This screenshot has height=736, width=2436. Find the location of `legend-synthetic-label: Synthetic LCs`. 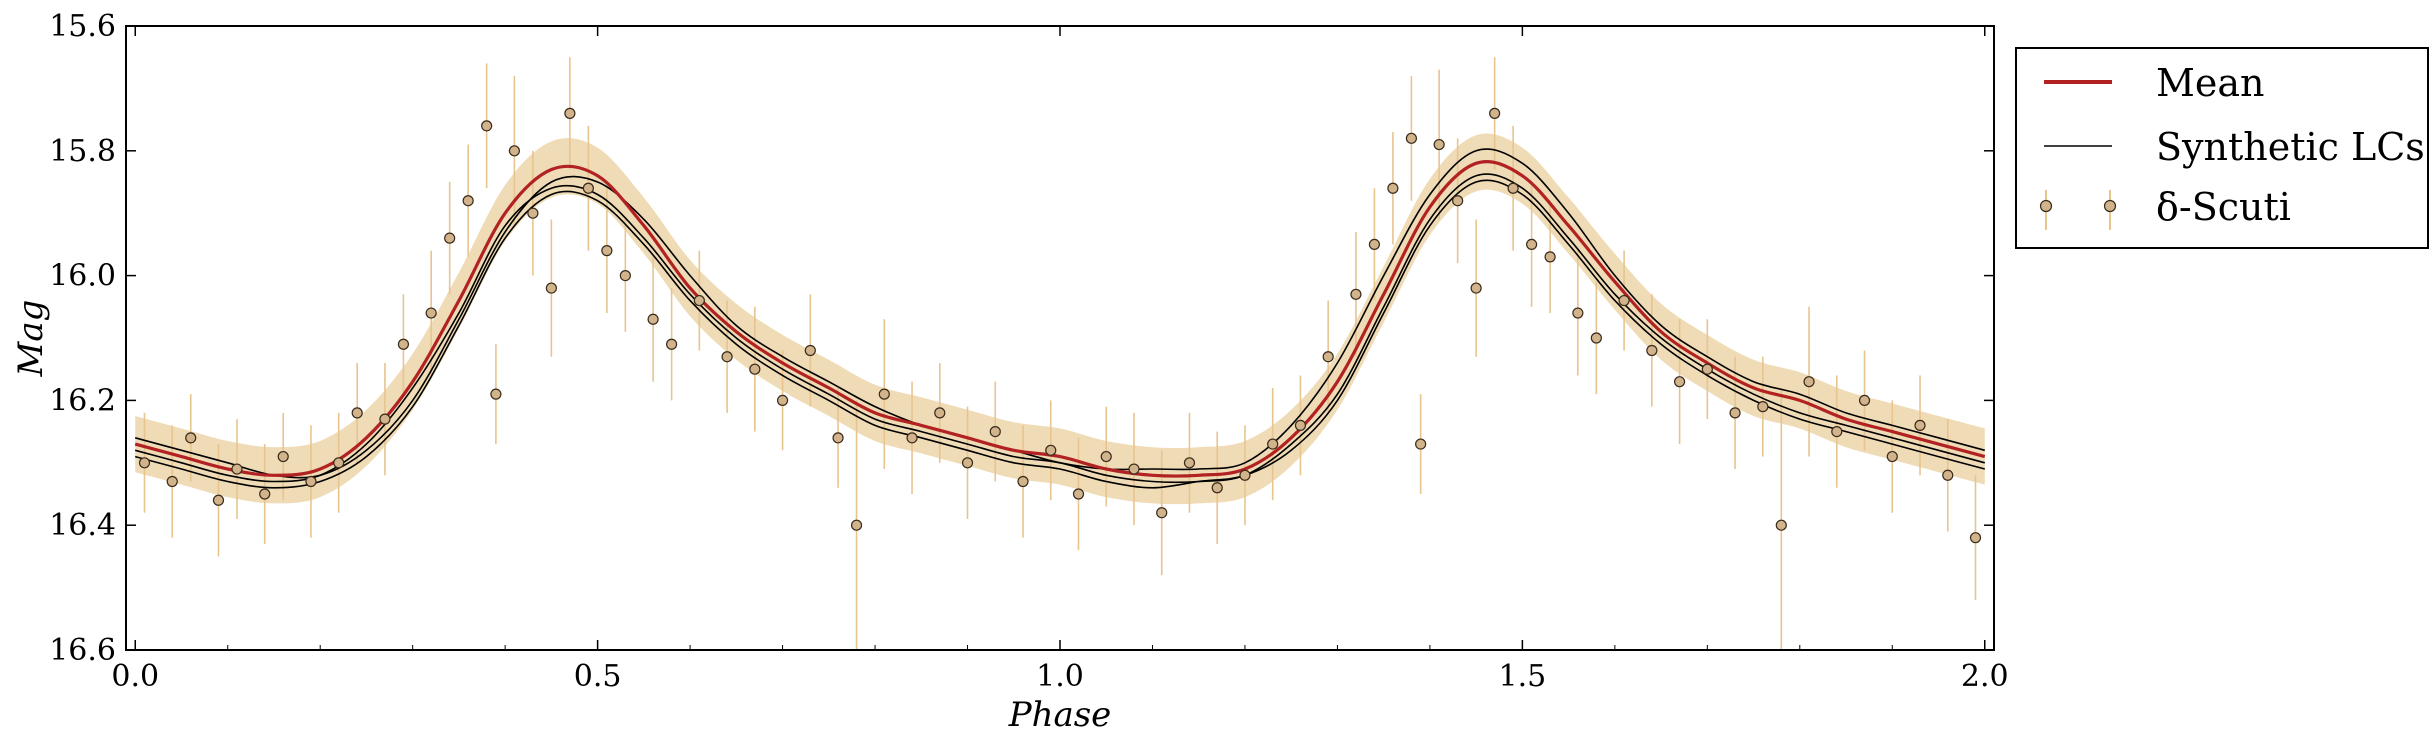

legend-synthetic-label: Synthetic LCs is located at coordinates (2290, 147).